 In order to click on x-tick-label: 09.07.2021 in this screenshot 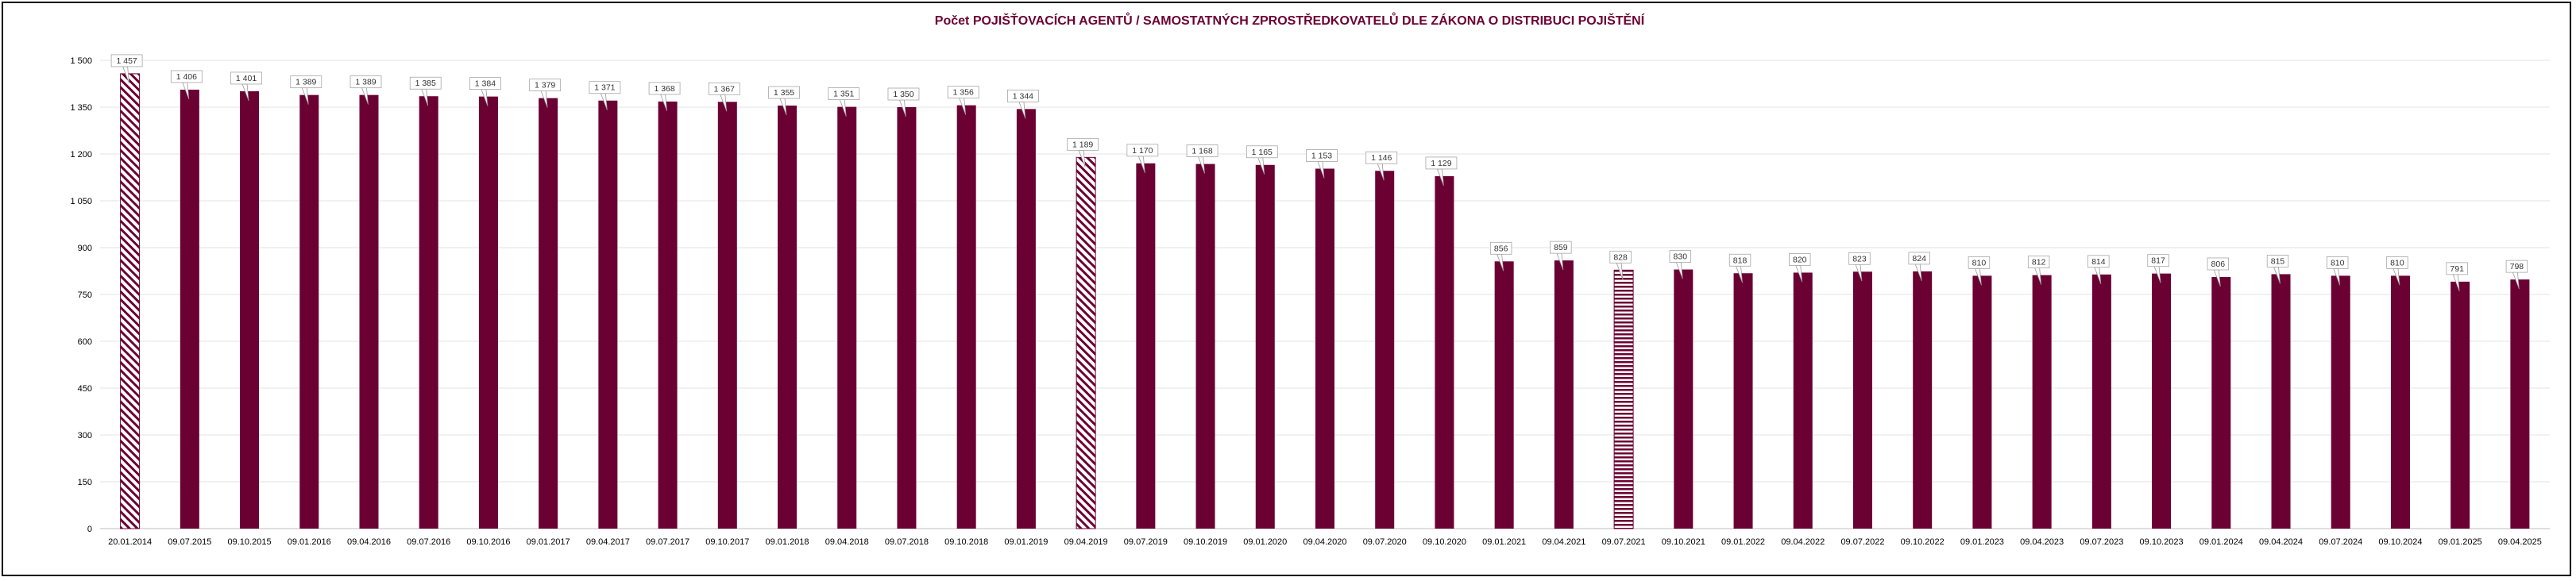, I will do `click(1624, 542)`.